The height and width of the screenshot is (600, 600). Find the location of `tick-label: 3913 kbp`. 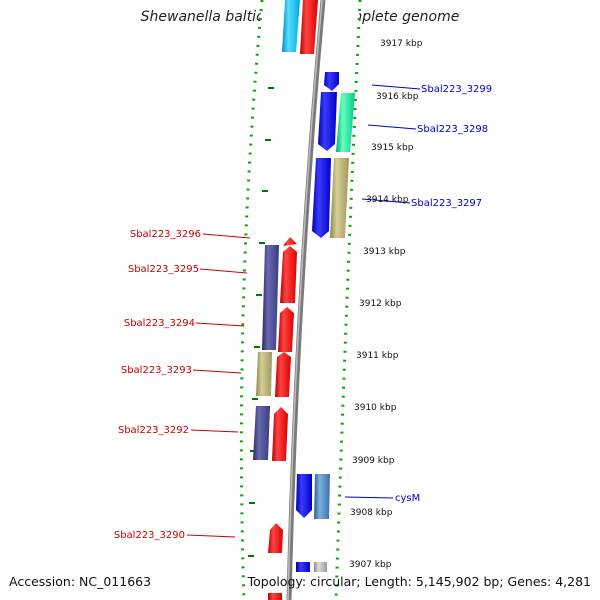

tick-label: 3913 kbp is located at coordinates (384, 252).